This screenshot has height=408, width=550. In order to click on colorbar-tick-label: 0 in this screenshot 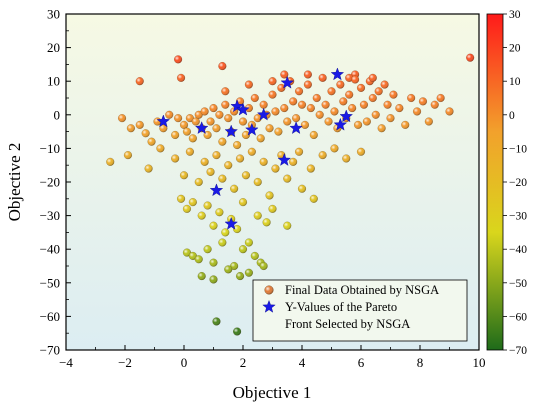, I will do `click(512, 116)`.